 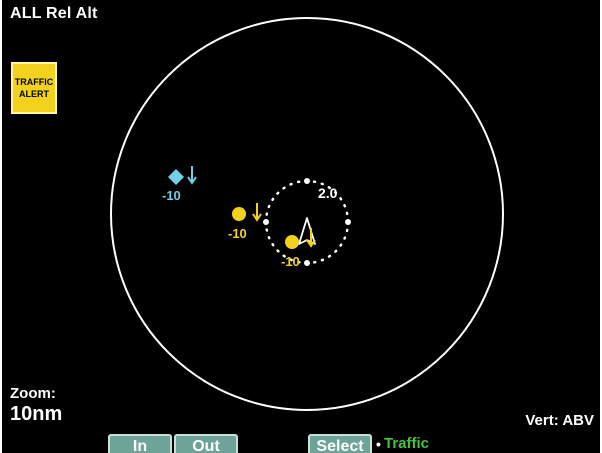 I want to click on traffic-alert-line-2: ALERT, so click(x=34, y=94).